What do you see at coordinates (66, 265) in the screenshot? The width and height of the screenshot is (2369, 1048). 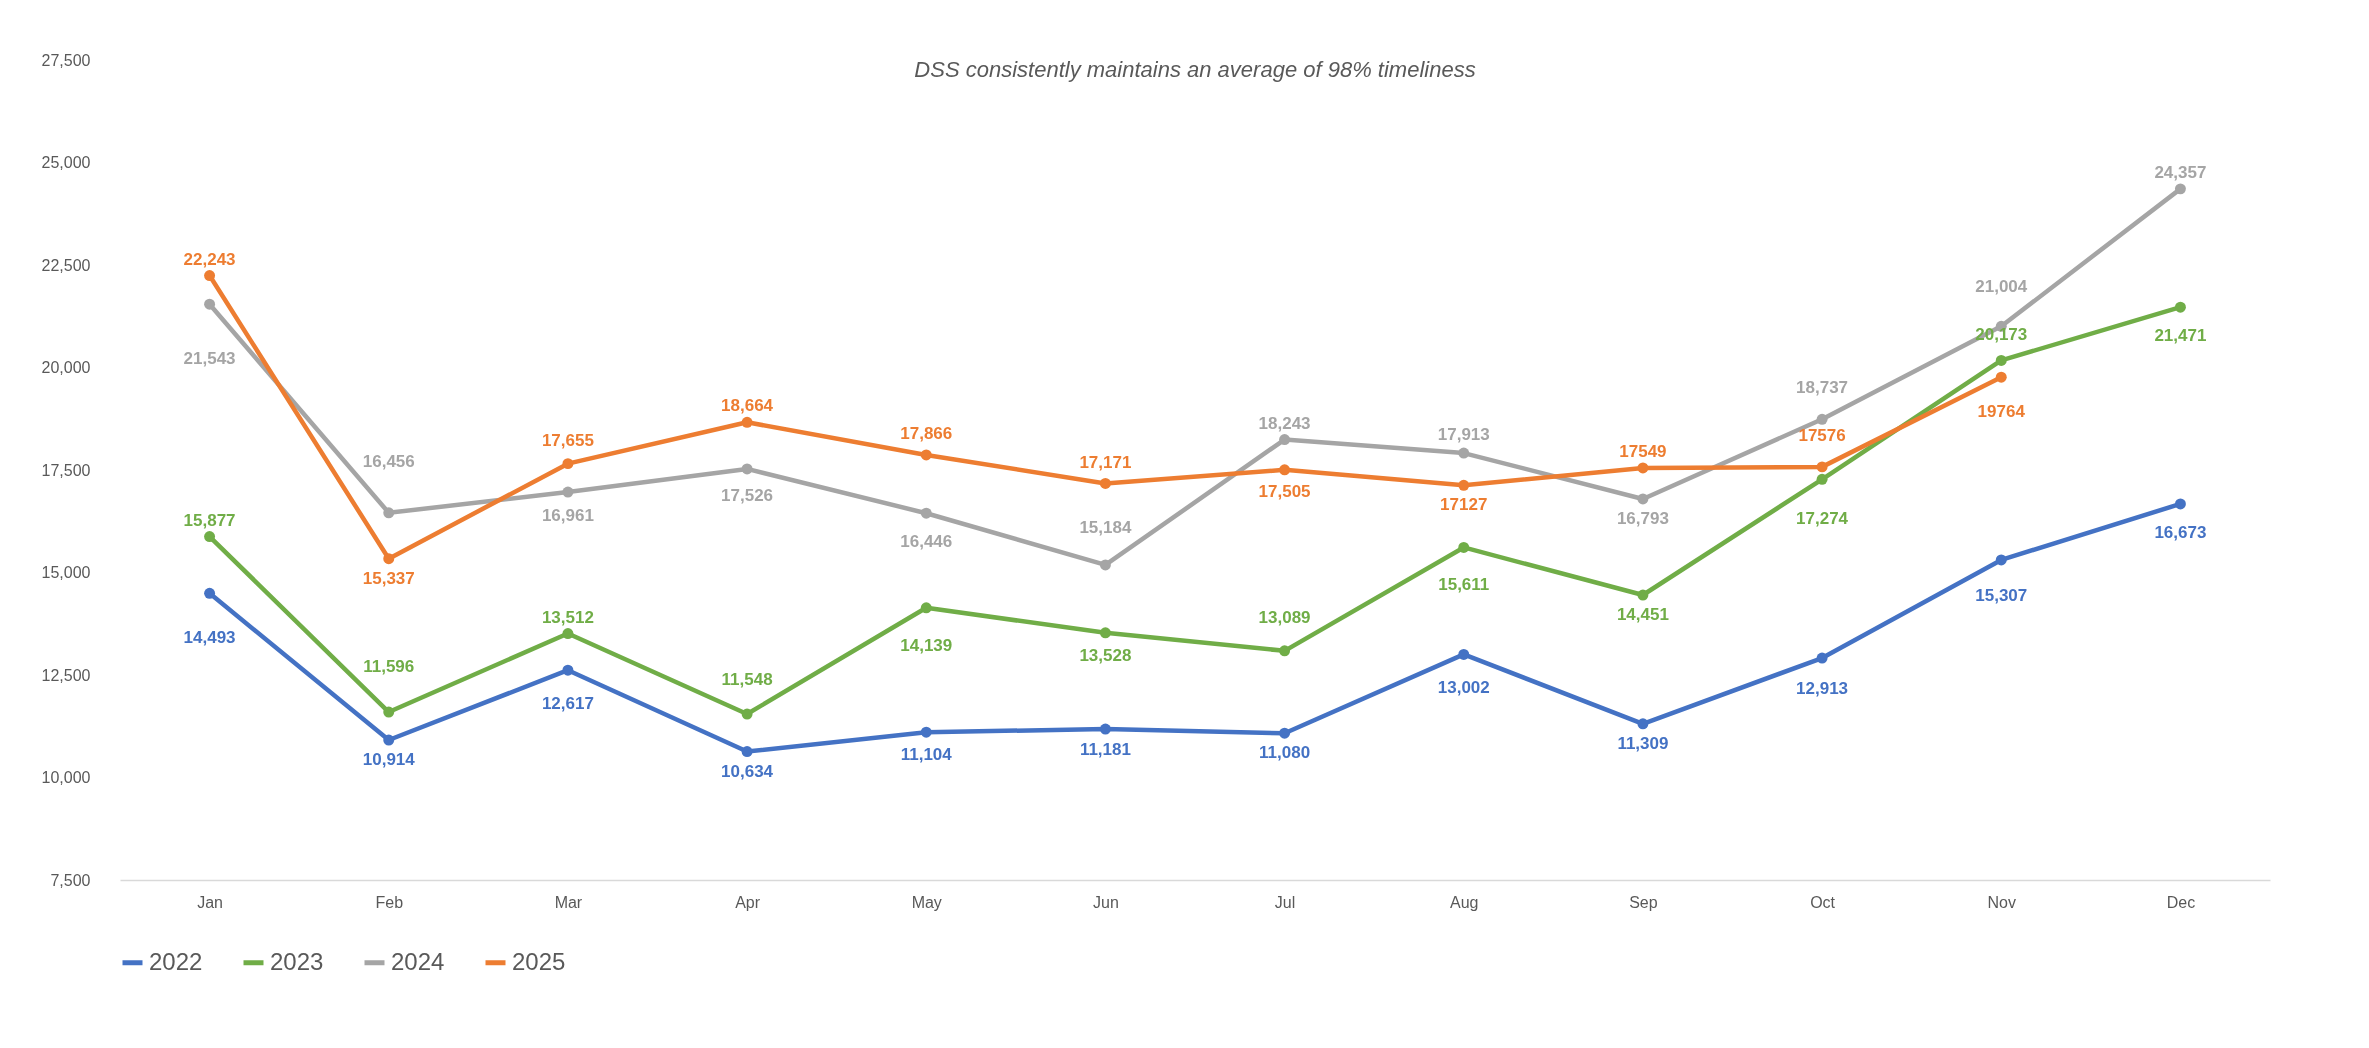 I see `y-tick-label: 22,500` at bounding box center [66, 265].